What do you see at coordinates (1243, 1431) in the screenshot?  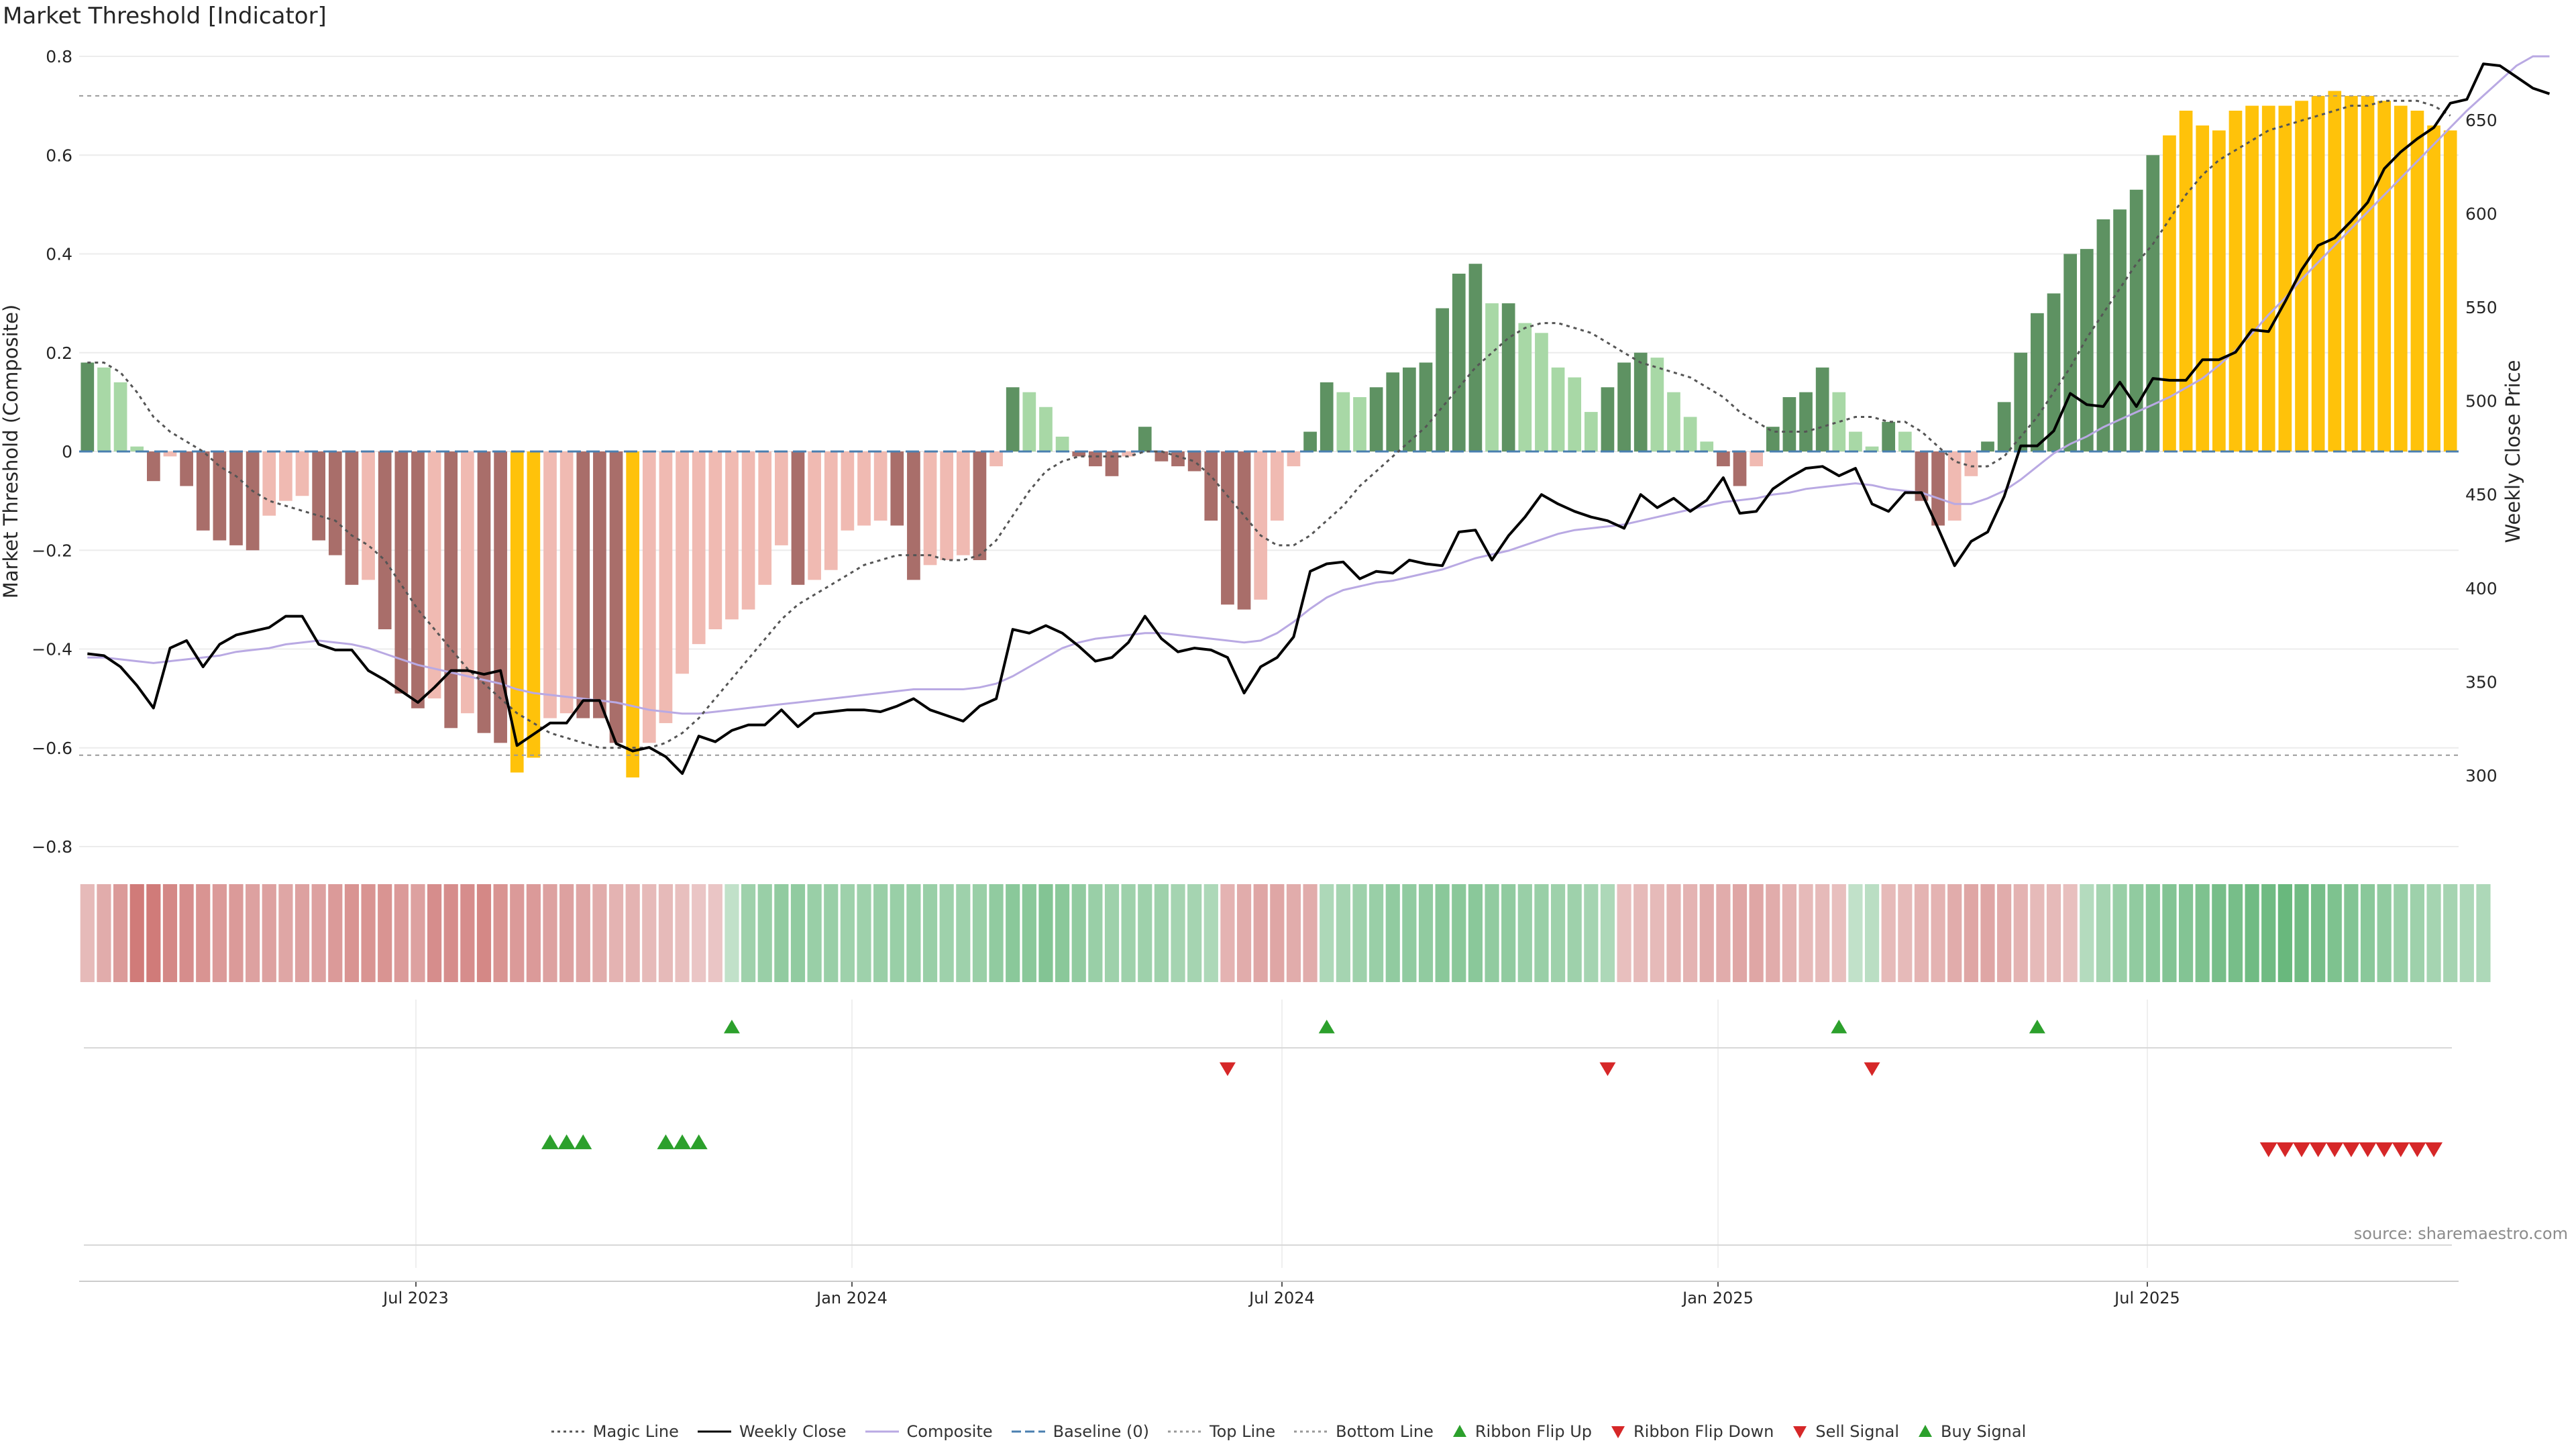 I see `legend-label: Top Line` at bounding box center [1243, 1431].